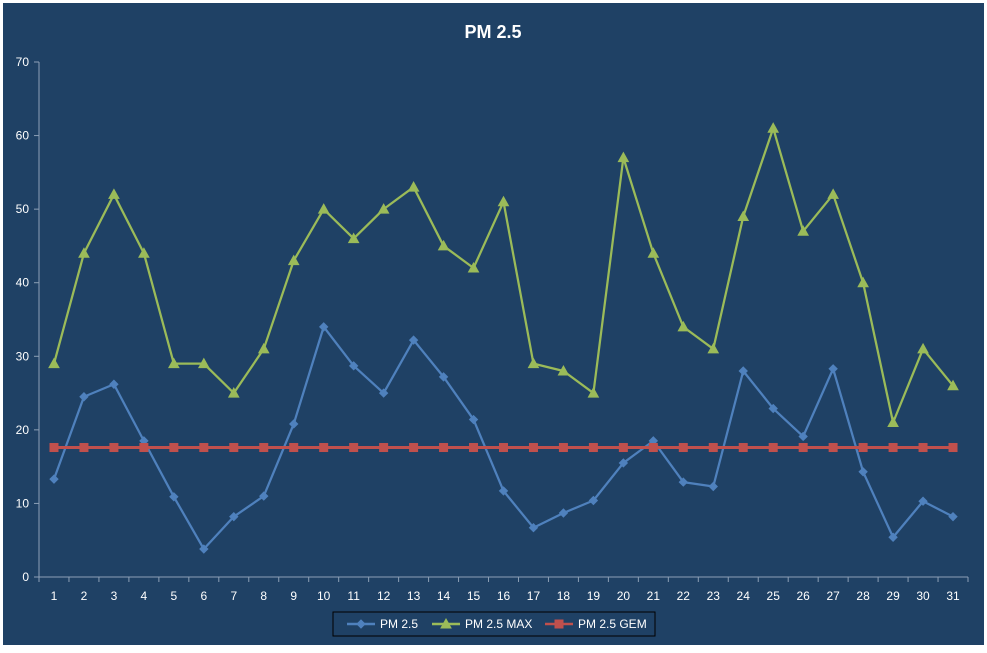 The image size is (987, 653). What do you see at coordinates (23, 62) in the screenshot?
I see `y-tick-label: 70` at bounding box center [23, 62].